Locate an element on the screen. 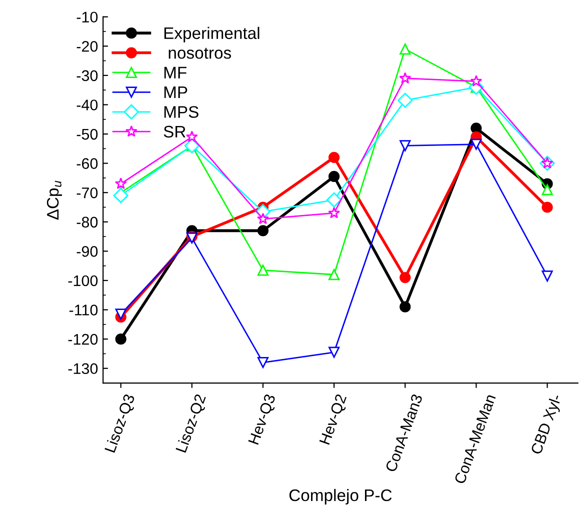  y-tick-label: -50 is located at coordinates (87, 134).